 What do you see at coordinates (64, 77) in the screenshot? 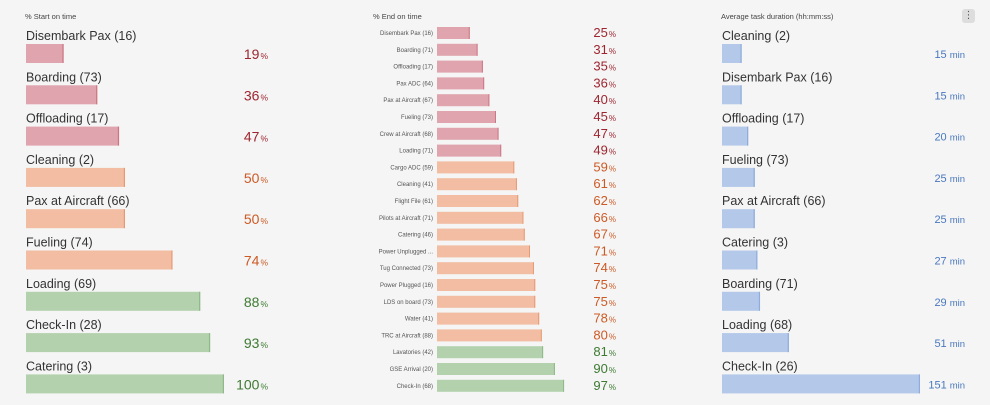
I see `start-category-label: Boarding (73)` at bounding box center [64, 77].